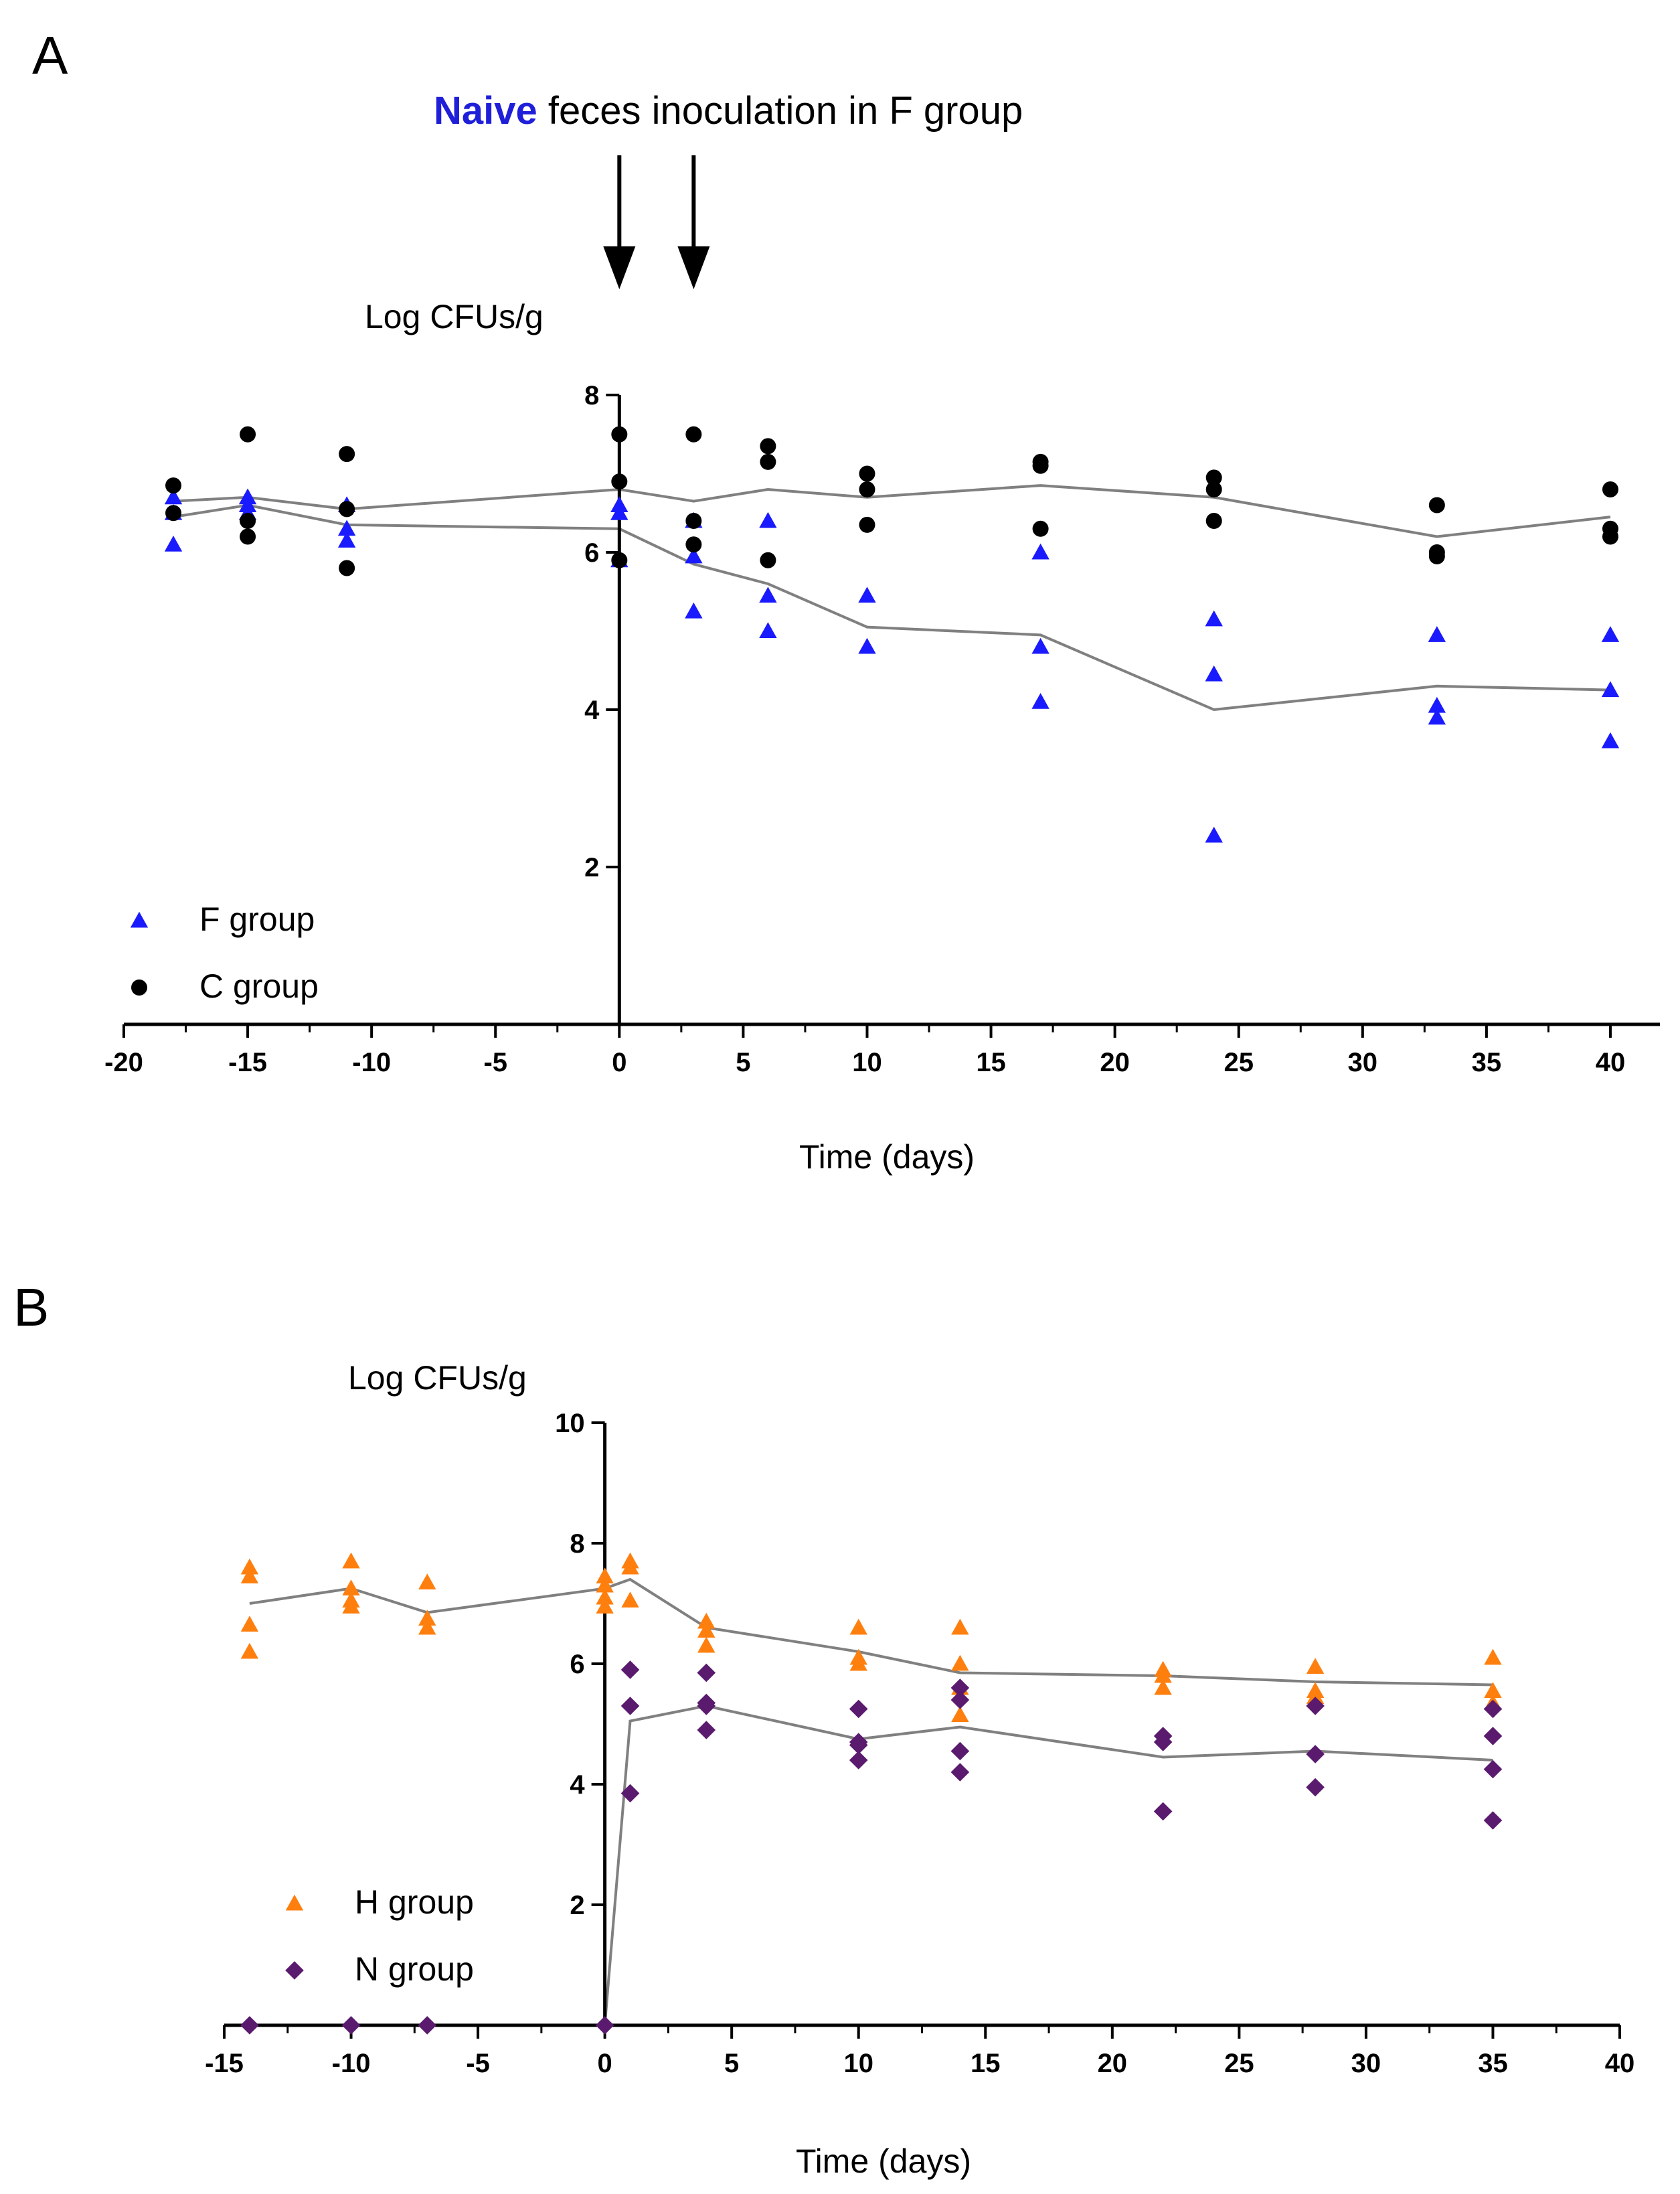  I want to click on trend-line-n-group, so click(1048, 1865).